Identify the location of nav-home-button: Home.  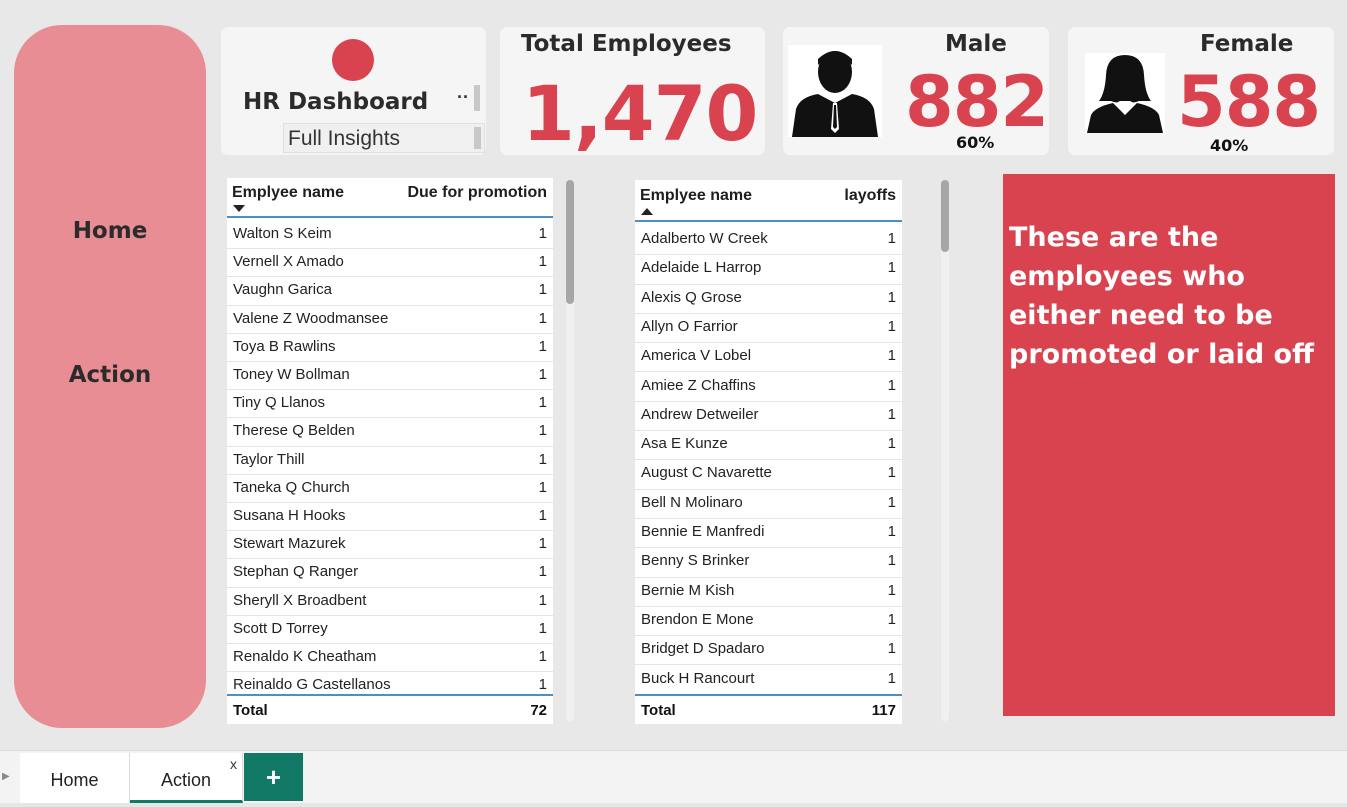
(110, 231).